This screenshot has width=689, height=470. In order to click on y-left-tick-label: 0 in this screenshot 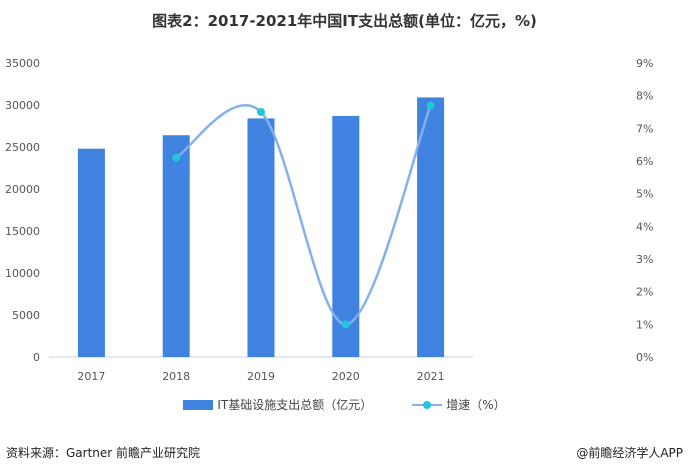, I will do `click(36, 357)`.